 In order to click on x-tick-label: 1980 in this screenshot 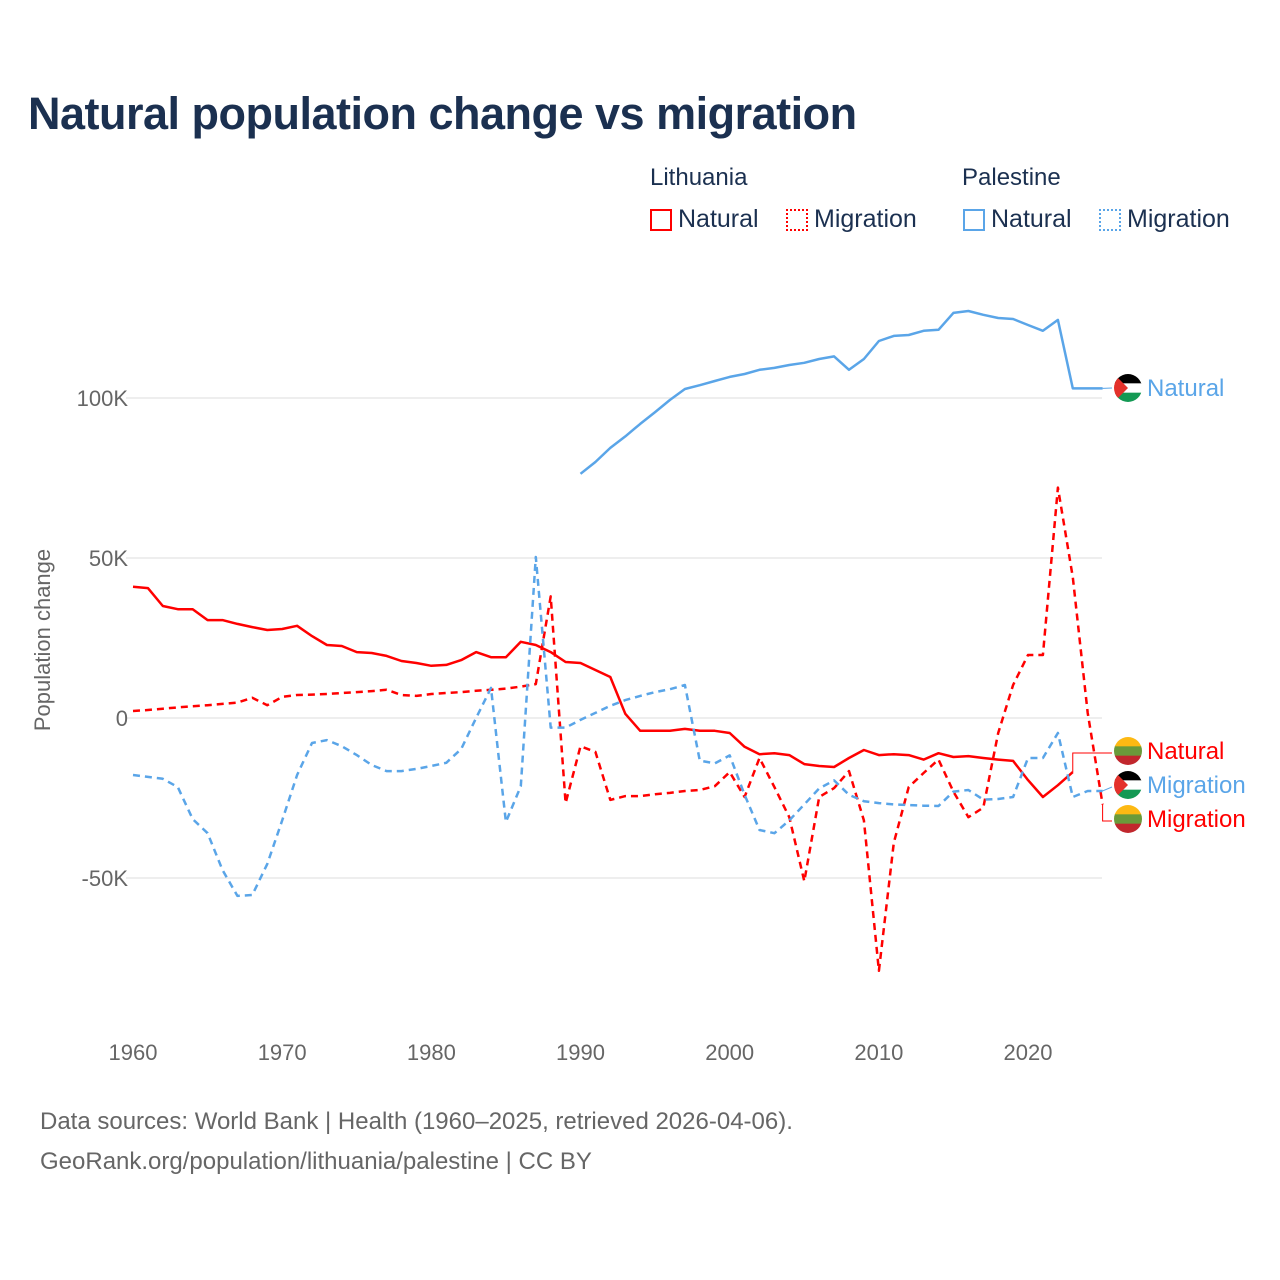, I will do `click(431, 1052)`.